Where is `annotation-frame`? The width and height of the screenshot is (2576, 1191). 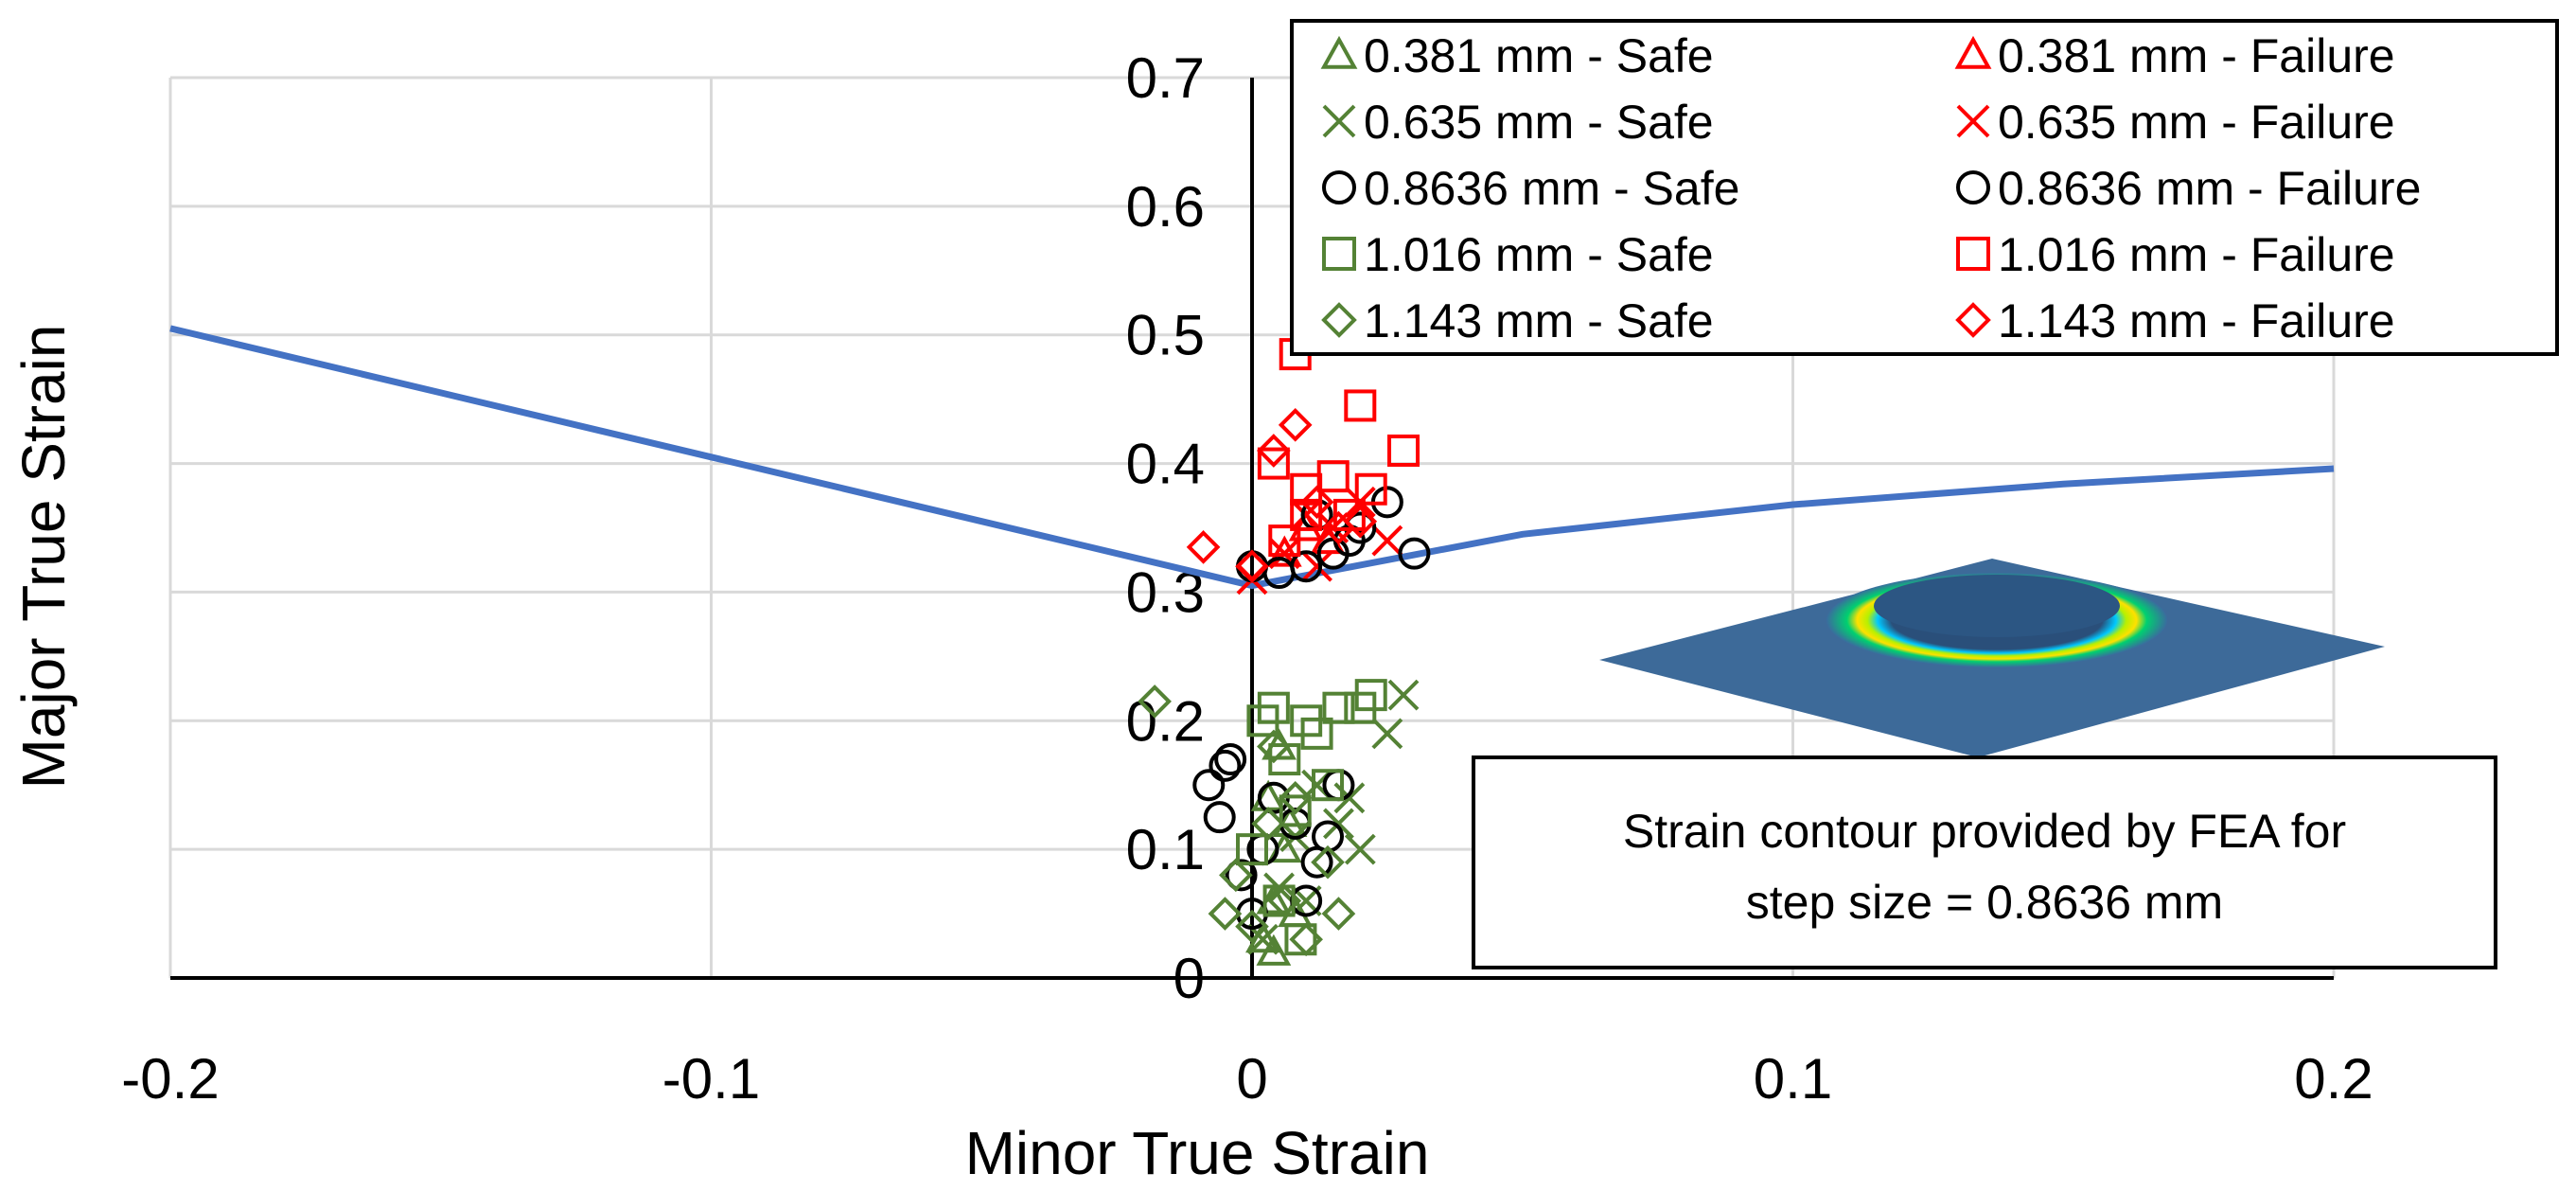 annotation-frame is located at coordinates (1984, 862).